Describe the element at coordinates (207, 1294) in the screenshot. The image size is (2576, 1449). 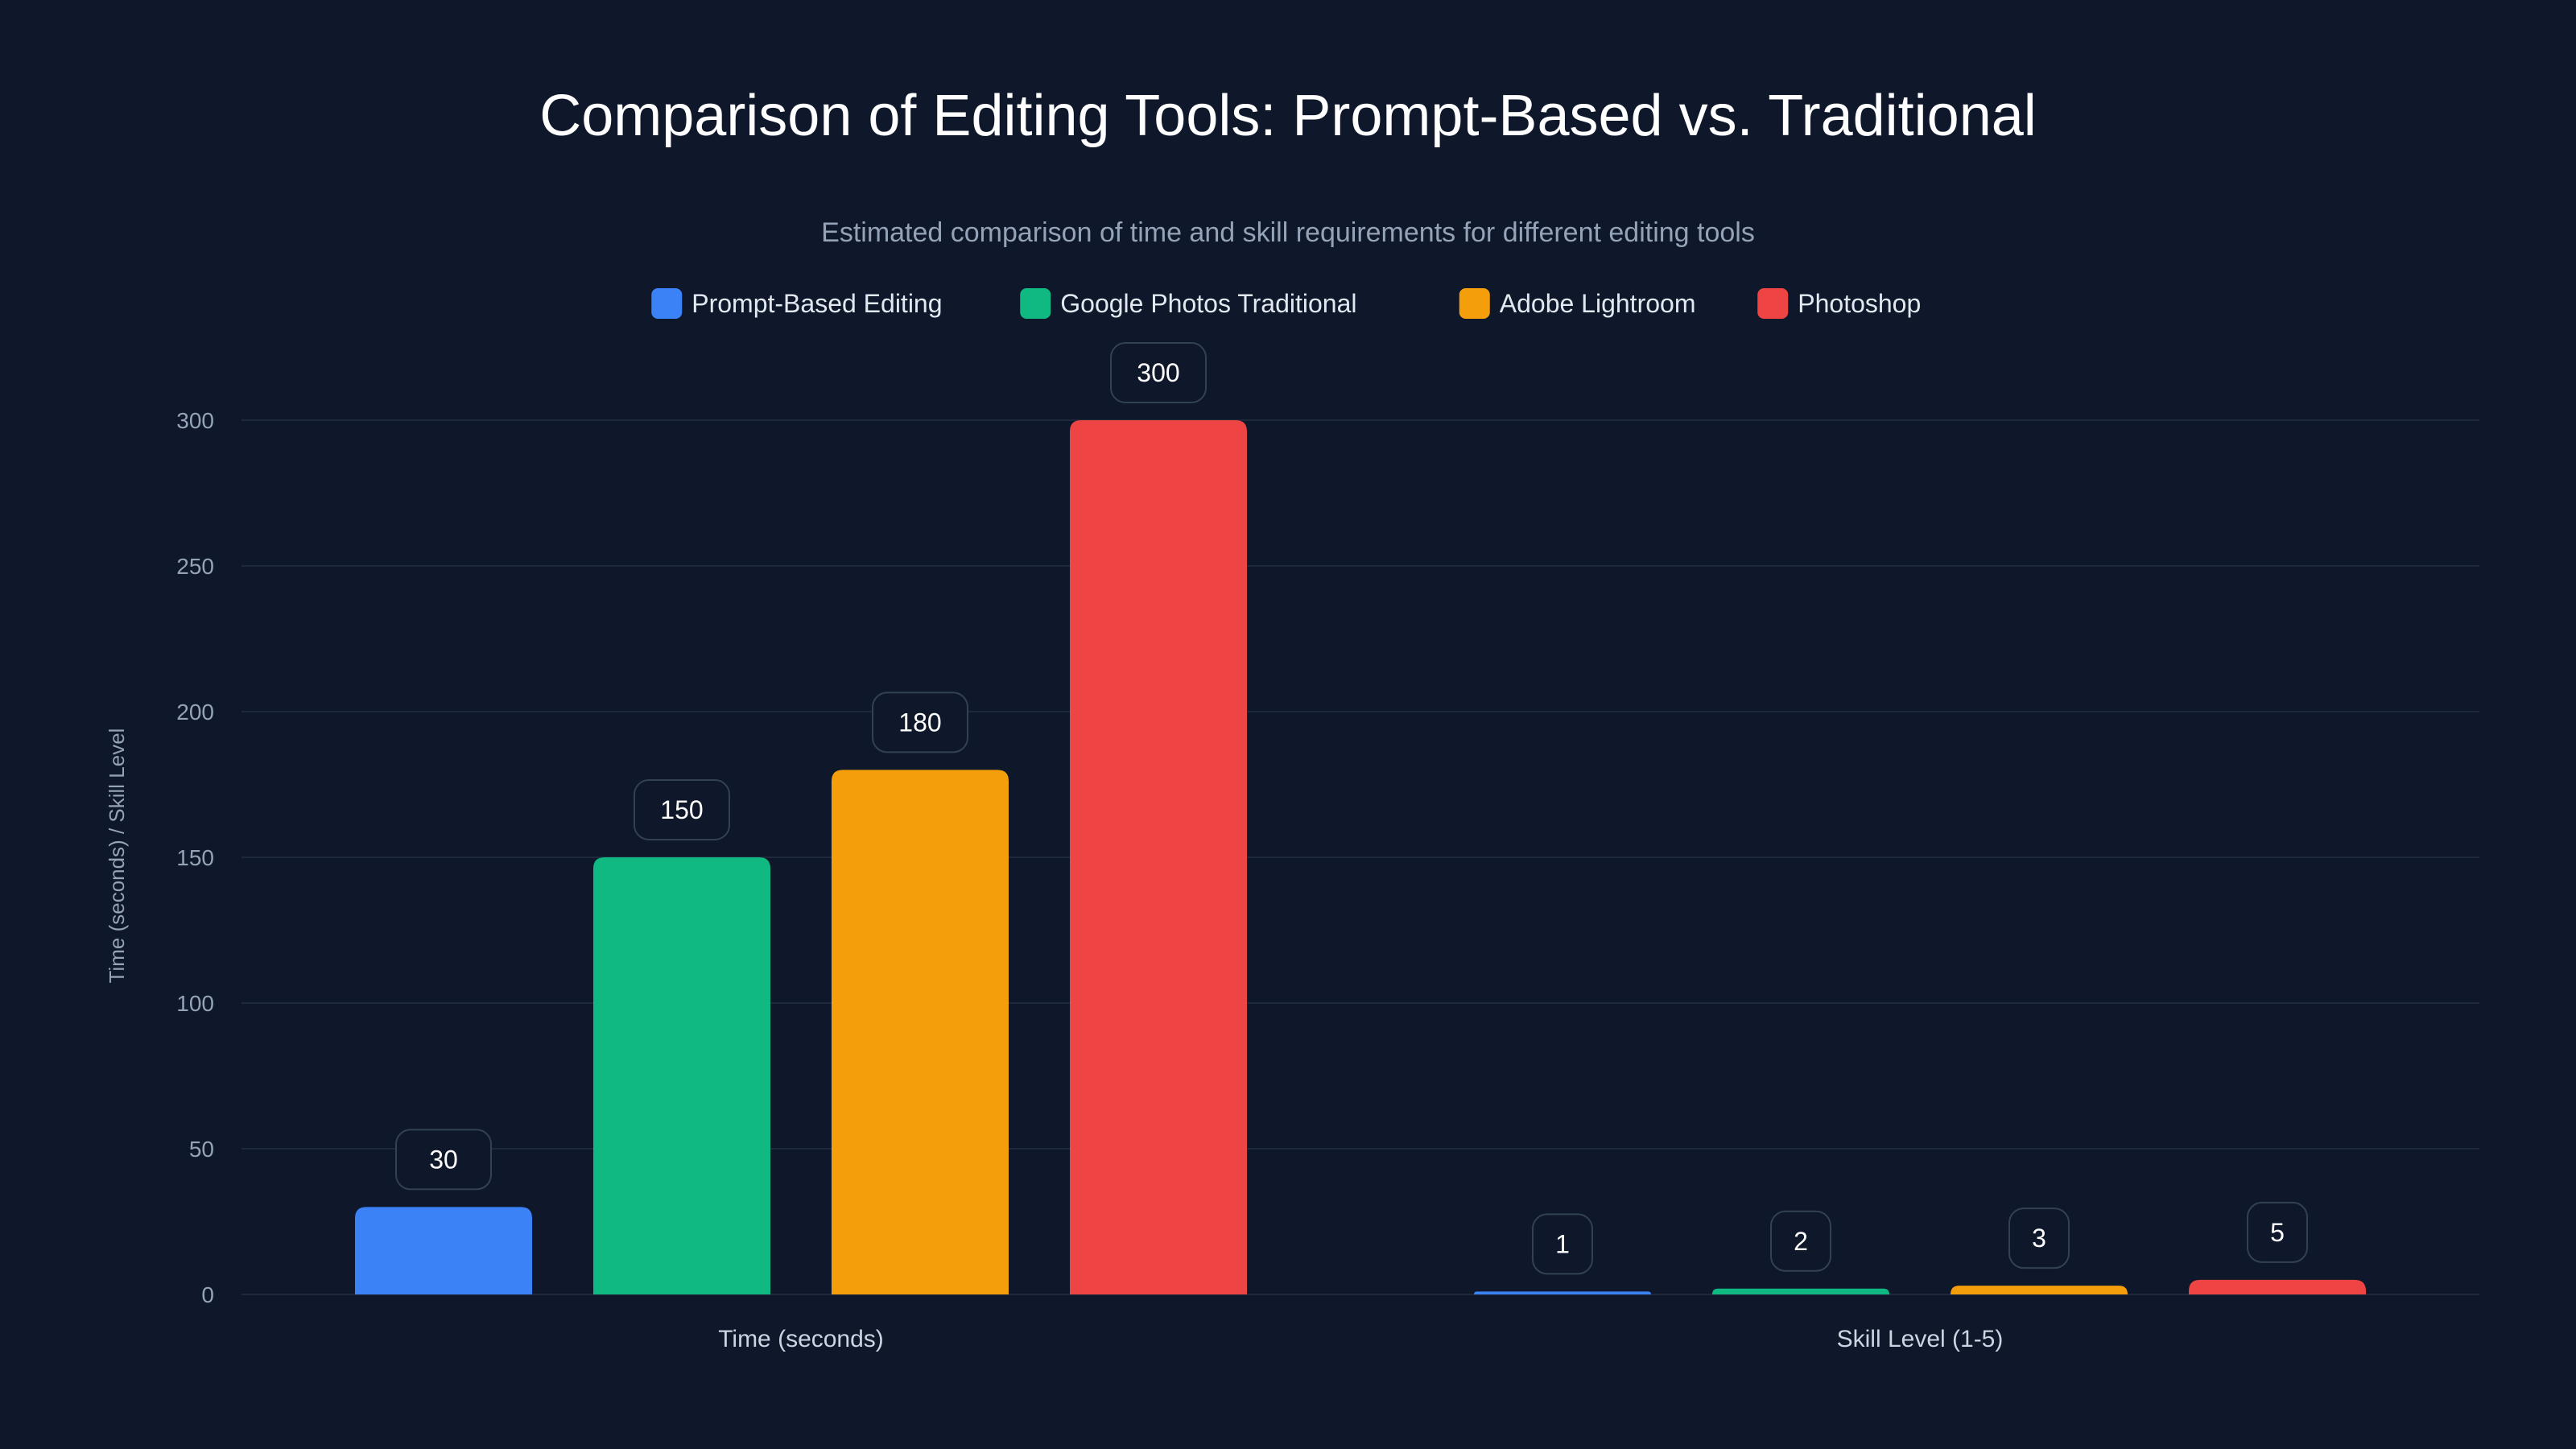
I see `y-tick-label: 0` at that location.